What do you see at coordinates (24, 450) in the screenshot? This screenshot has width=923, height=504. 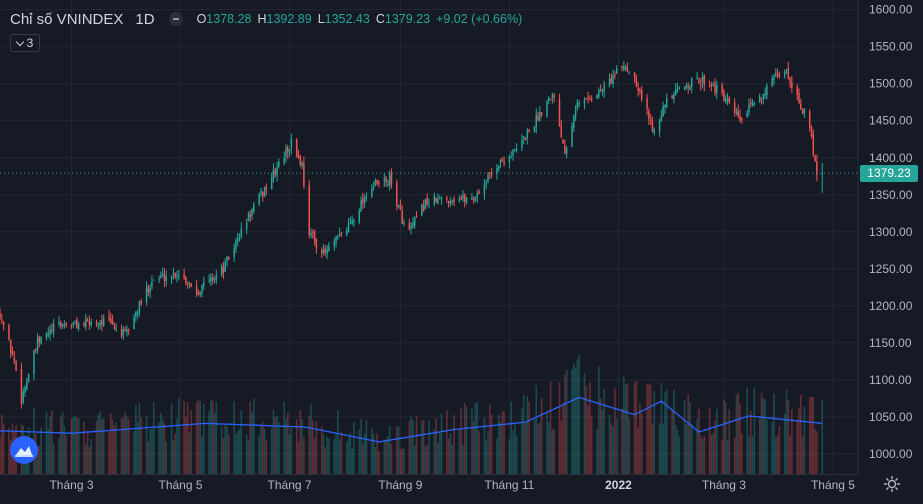 I see `tradingview-cloud-icon` at bounding box center [24, 450].